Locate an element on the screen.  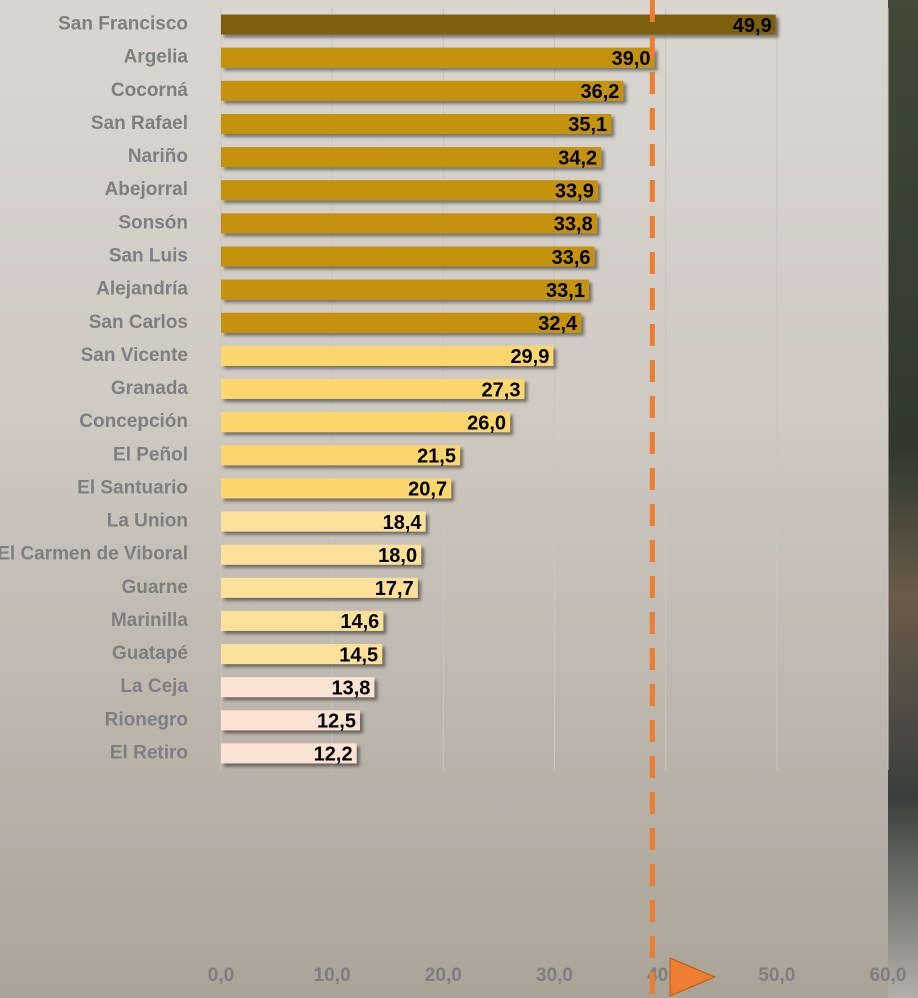
category-label: Alejandría is located at coordinates (142, 289).